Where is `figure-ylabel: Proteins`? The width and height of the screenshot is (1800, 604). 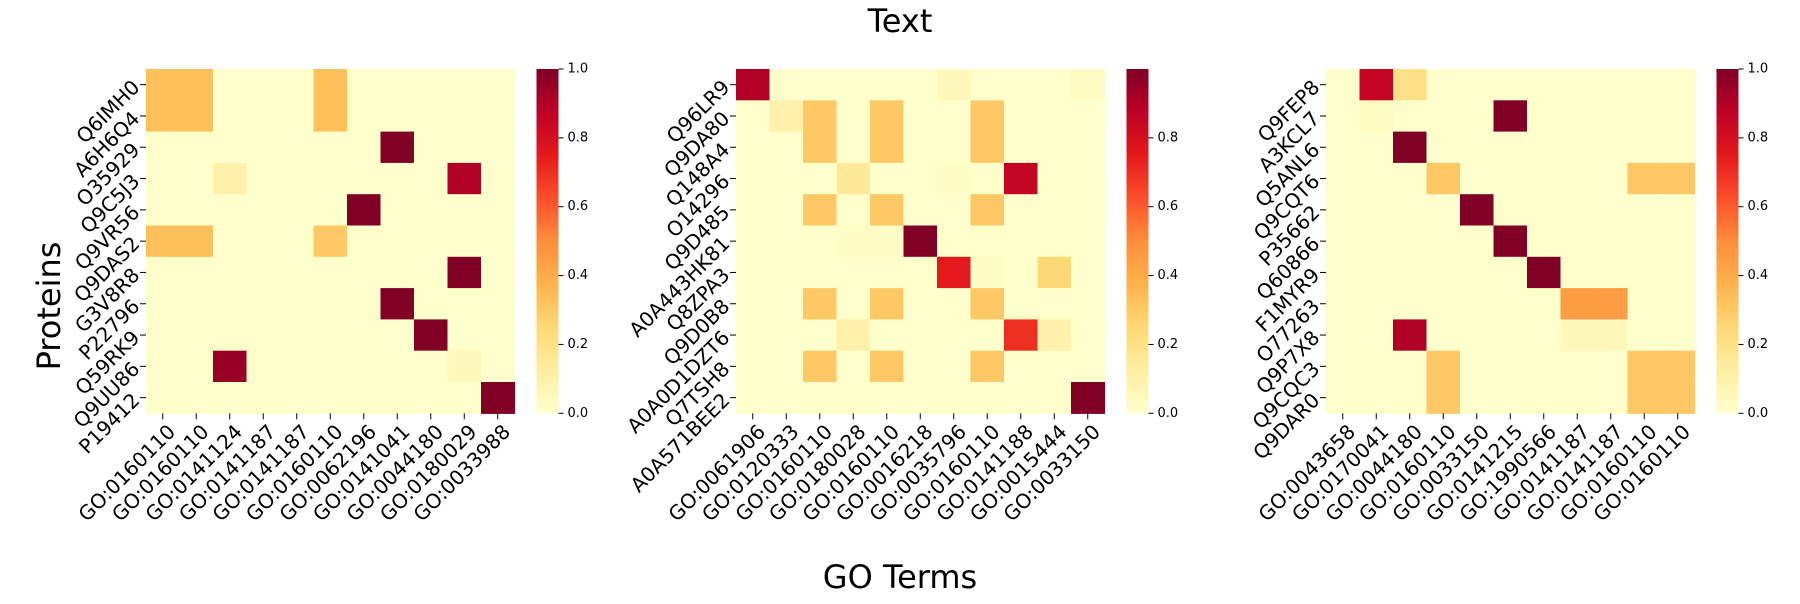 figure-ylabel: Proteins is located at coordinates (49, 306).